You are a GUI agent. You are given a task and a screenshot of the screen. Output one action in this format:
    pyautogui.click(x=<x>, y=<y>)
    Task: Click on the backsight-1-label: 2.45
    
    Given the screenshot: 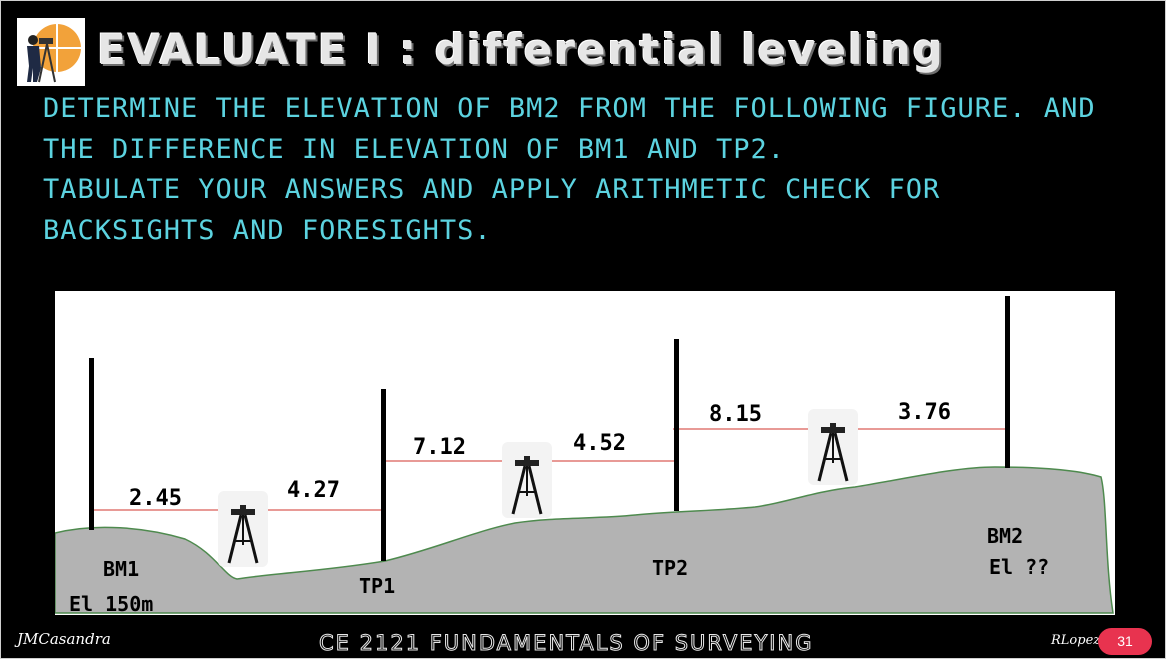 What is the action you would take?
    pyautogui.click(x=155, y=498)
    